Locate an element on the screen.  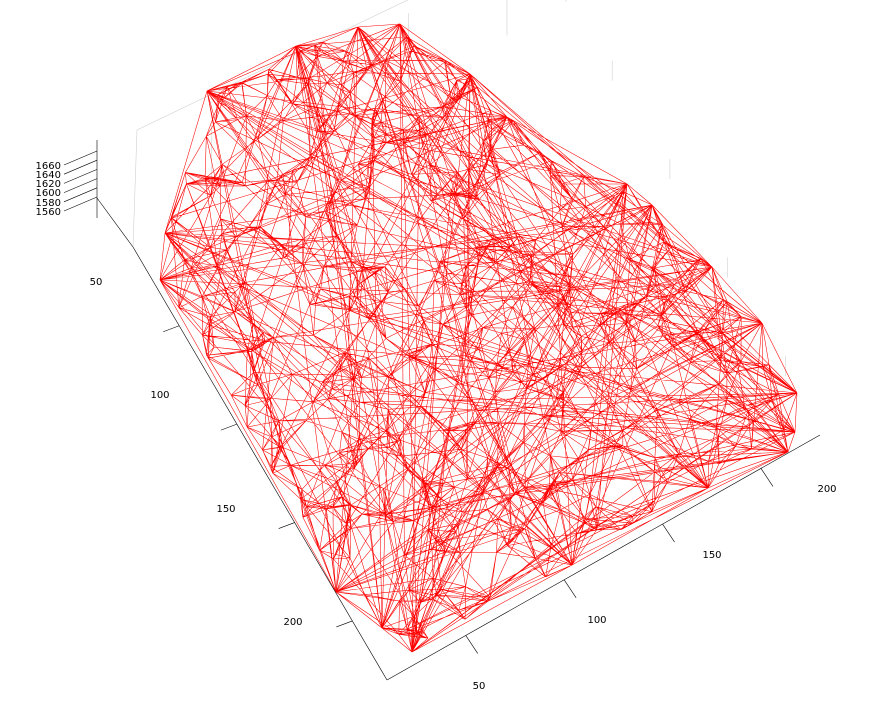
z-base-line is located at coordinates (115, 222).